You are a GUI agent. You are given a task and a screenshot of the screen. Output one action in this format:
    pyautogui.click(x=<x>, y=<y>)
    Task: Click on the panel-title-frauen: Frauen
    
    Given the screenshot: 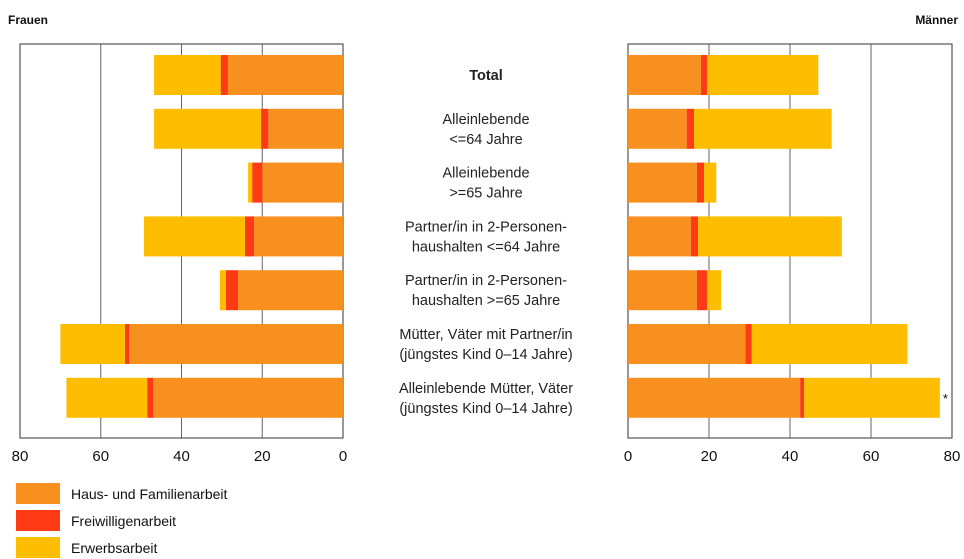 What is the action you would take?
    pyautogui.click(x=28, y=20)
    